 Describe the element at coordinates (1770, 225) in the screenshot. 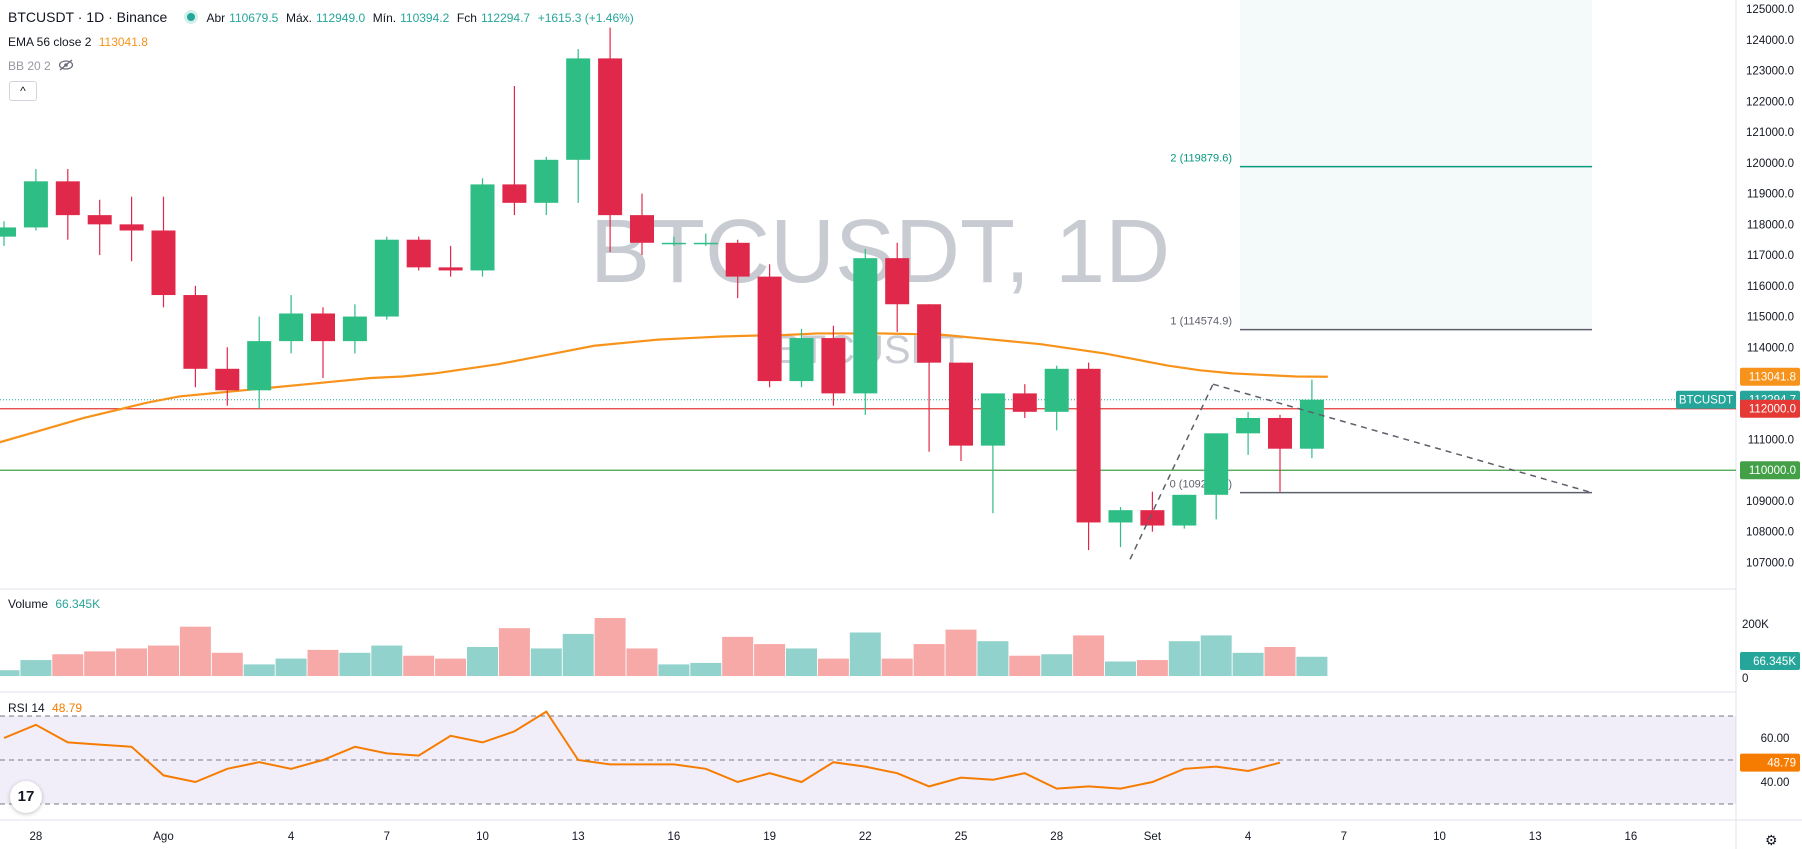

I see `price-tick-label: 118000.0` at that location.